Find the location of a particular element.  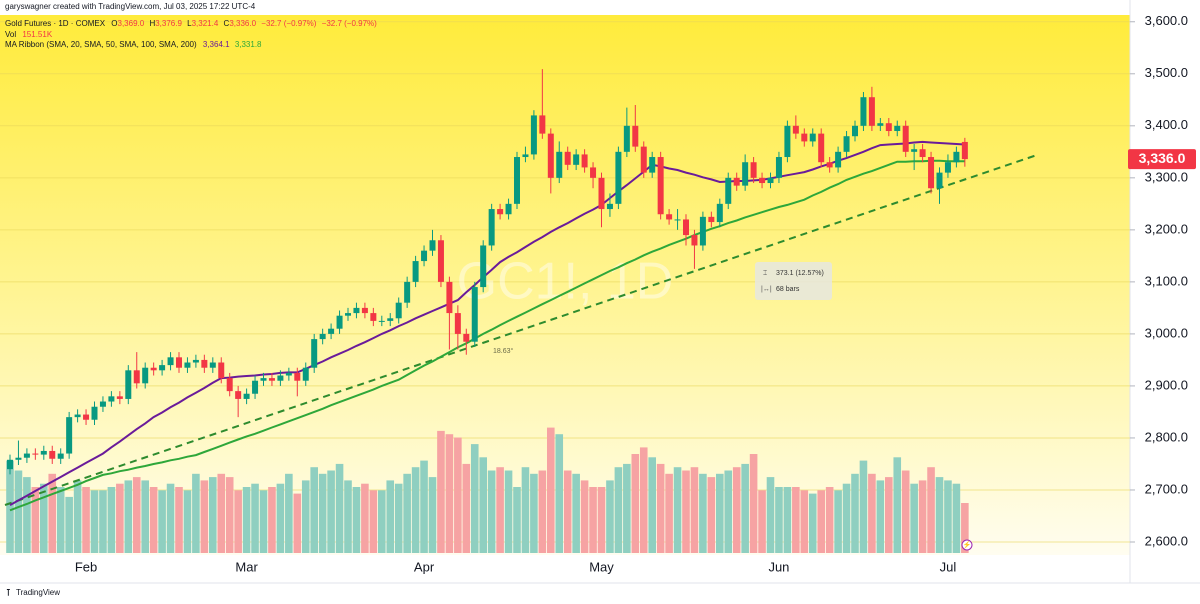

measure-bars: 68 bars is located at coordinates (788, 289).